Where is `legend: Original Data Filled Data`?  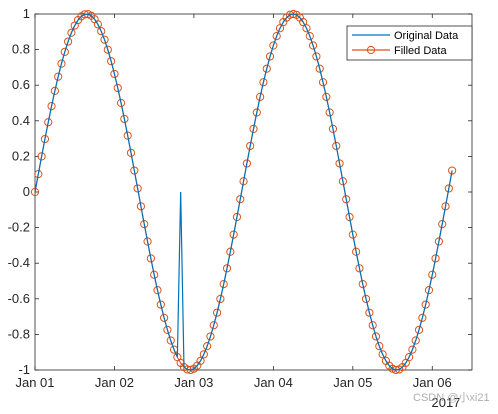
legend: Original Data Filled Data is located at coordinates (409, 43).